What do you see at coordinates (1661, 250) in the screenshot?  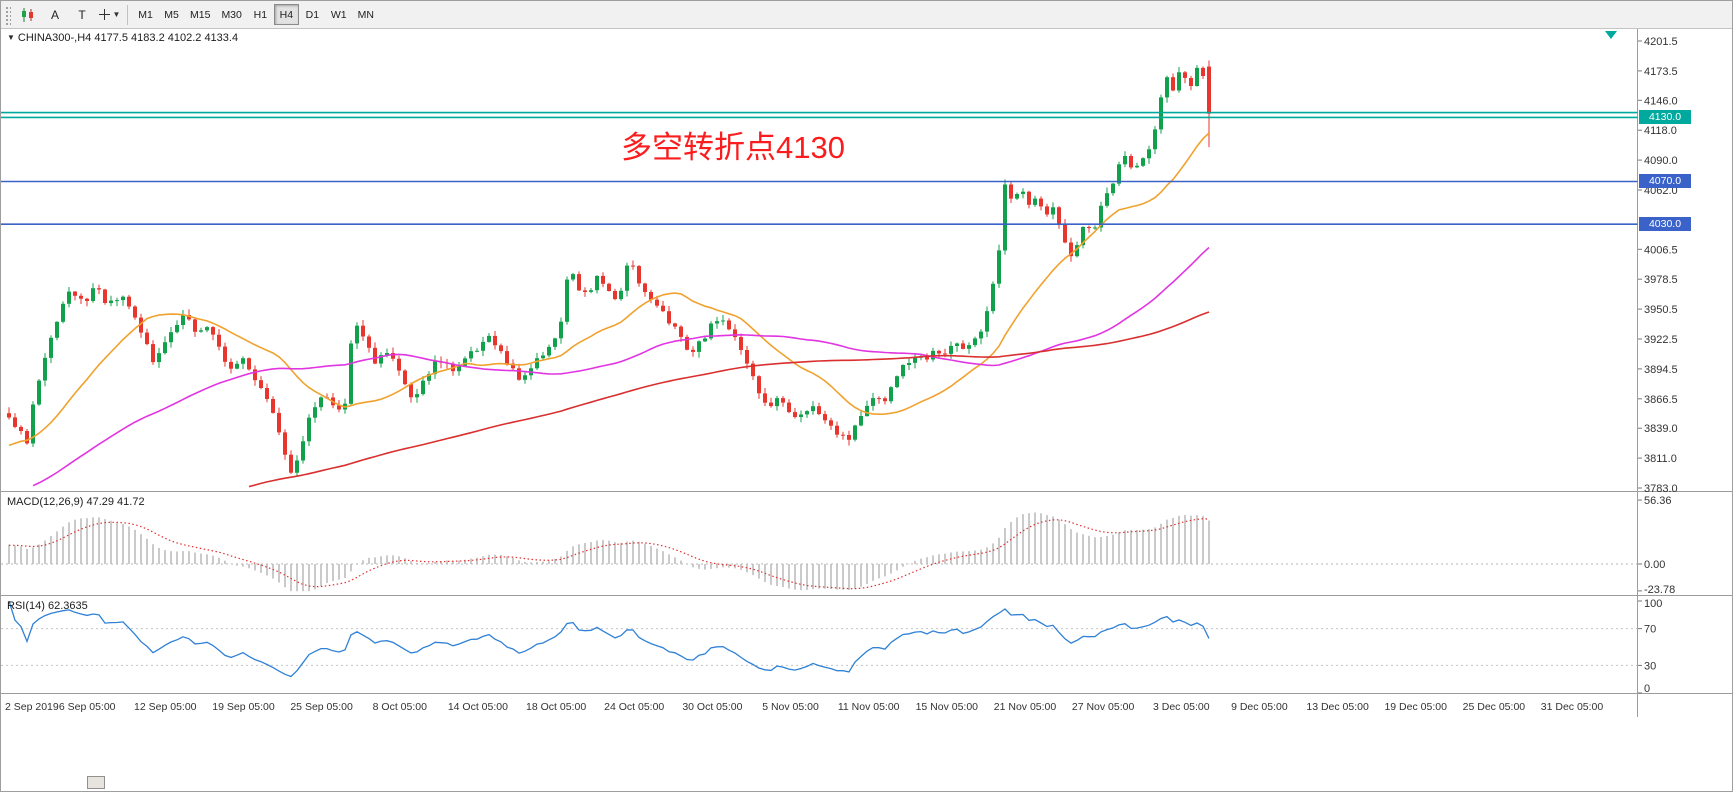 I see `svg-text: 4006.5` at bounding box center [1661, 250].